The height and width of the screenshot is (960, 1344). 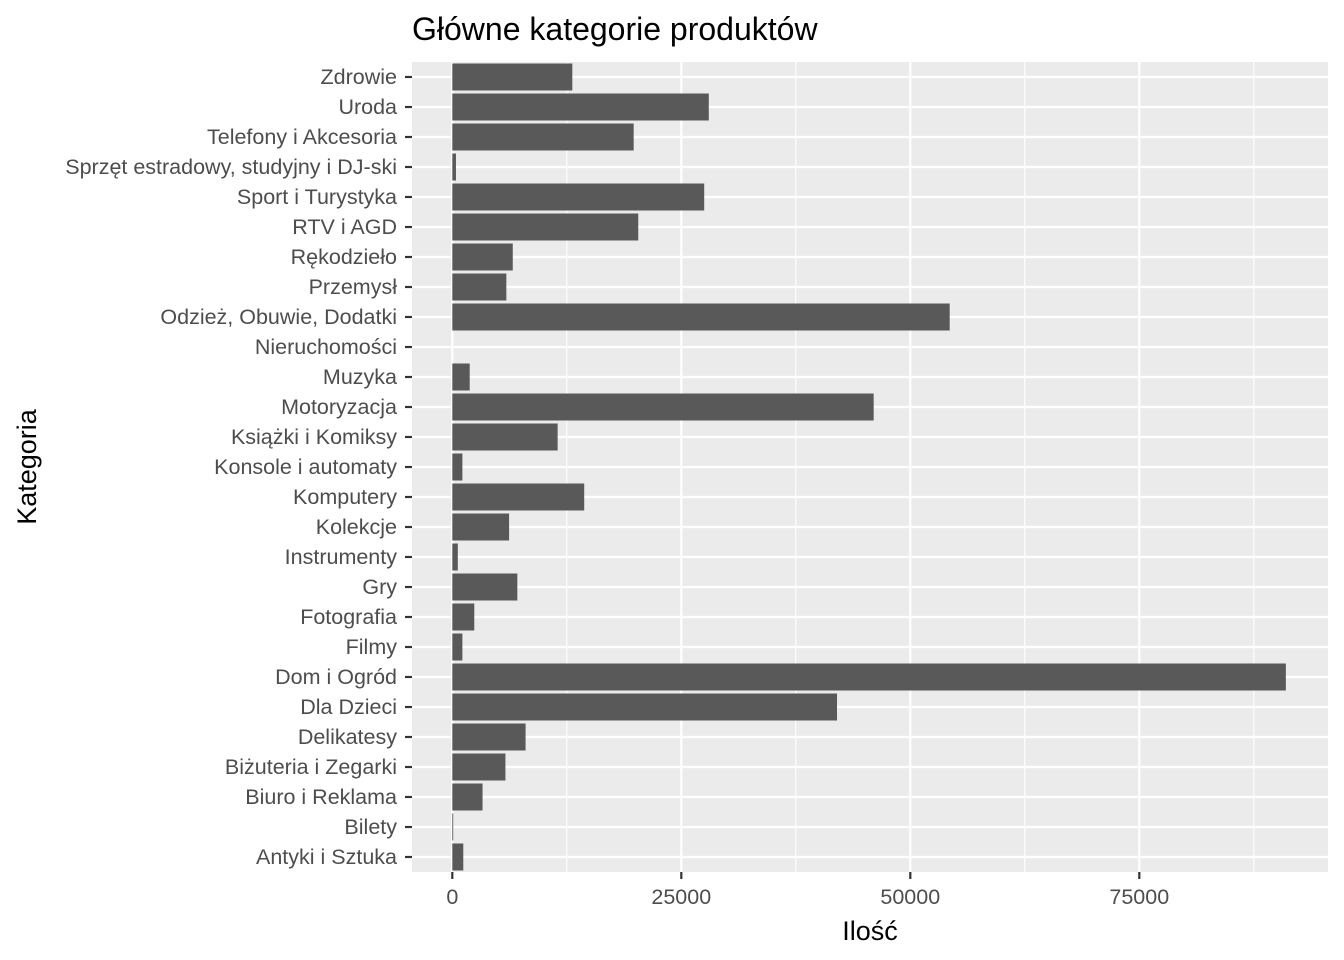 What do you see at coordinates (326, 347) in the screenshot?
I see `y-tick-label: Nieruchomości` at bounding box center [326, 347].